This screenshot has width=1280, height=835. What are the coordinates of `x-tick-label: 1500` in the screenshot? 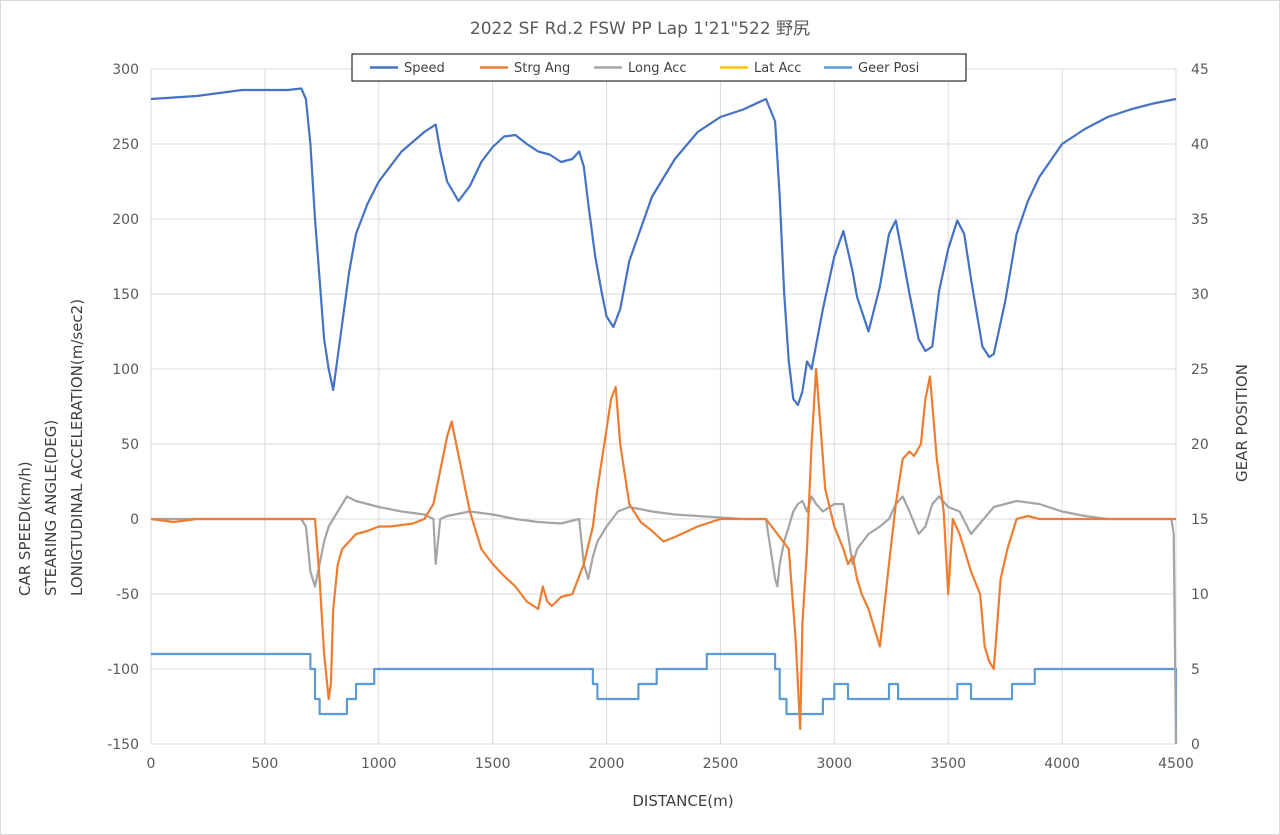 It's located at (493, 764).